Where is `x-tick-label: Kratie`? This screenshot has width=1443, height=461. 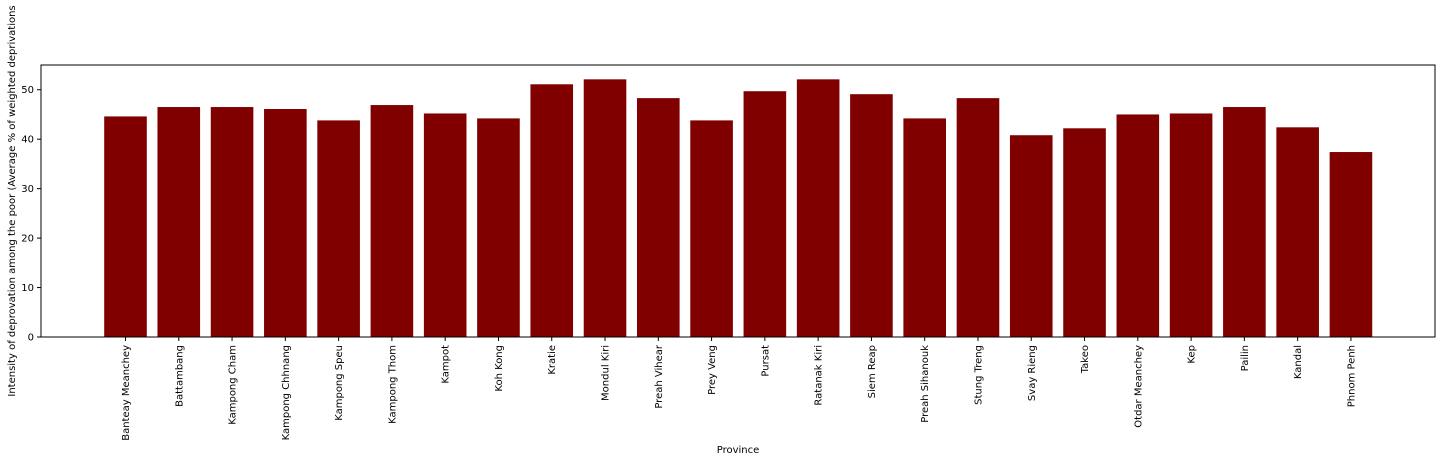
x-tick-label: Kratie is located at coordinates (552, 360).